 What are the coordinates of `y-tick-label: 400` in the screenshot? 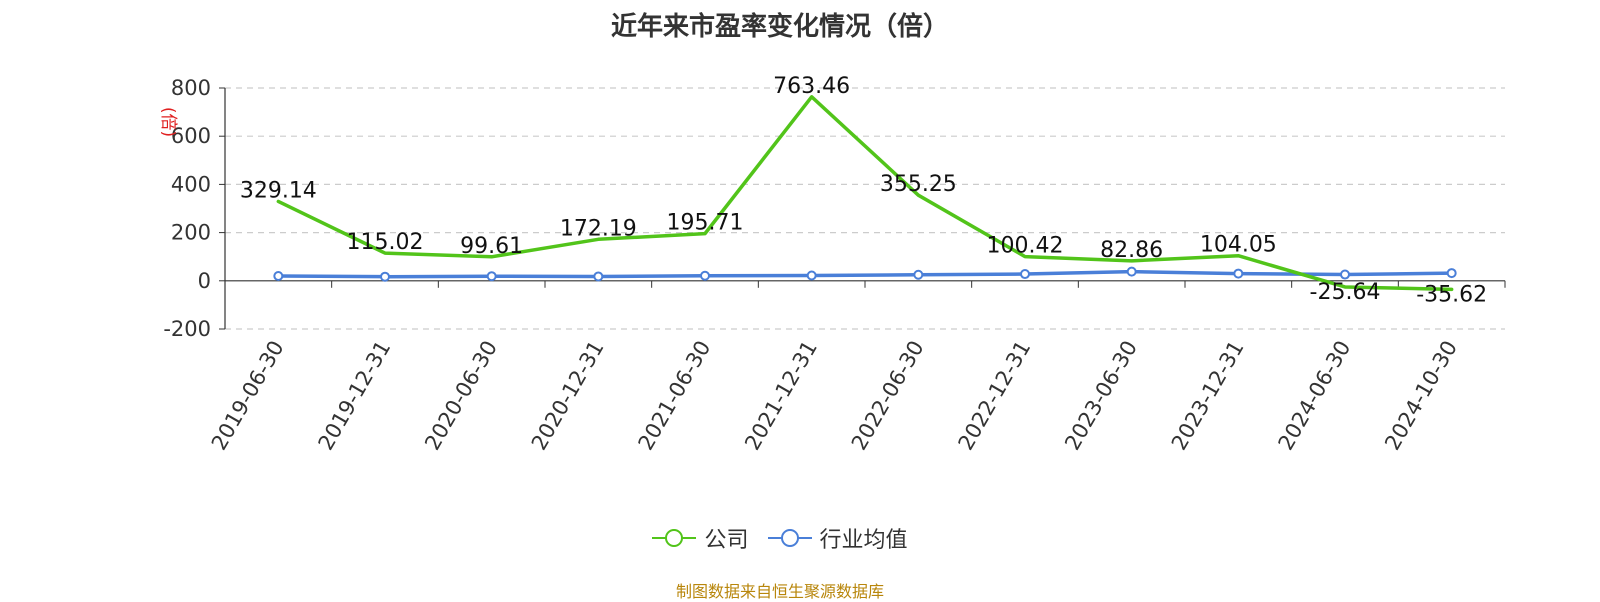 It's located at (191, 184).